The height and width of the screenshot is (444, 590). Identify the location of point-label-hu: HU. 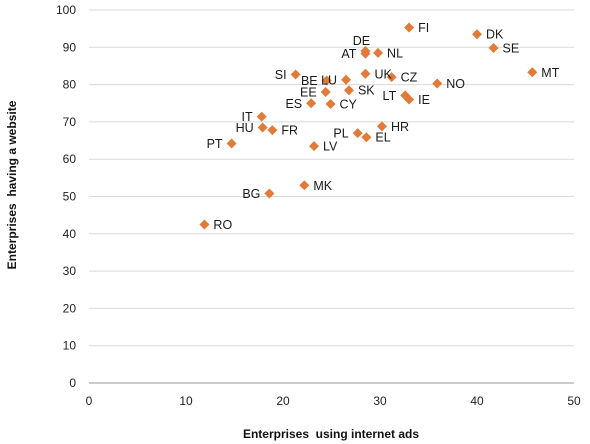
(245, 128).